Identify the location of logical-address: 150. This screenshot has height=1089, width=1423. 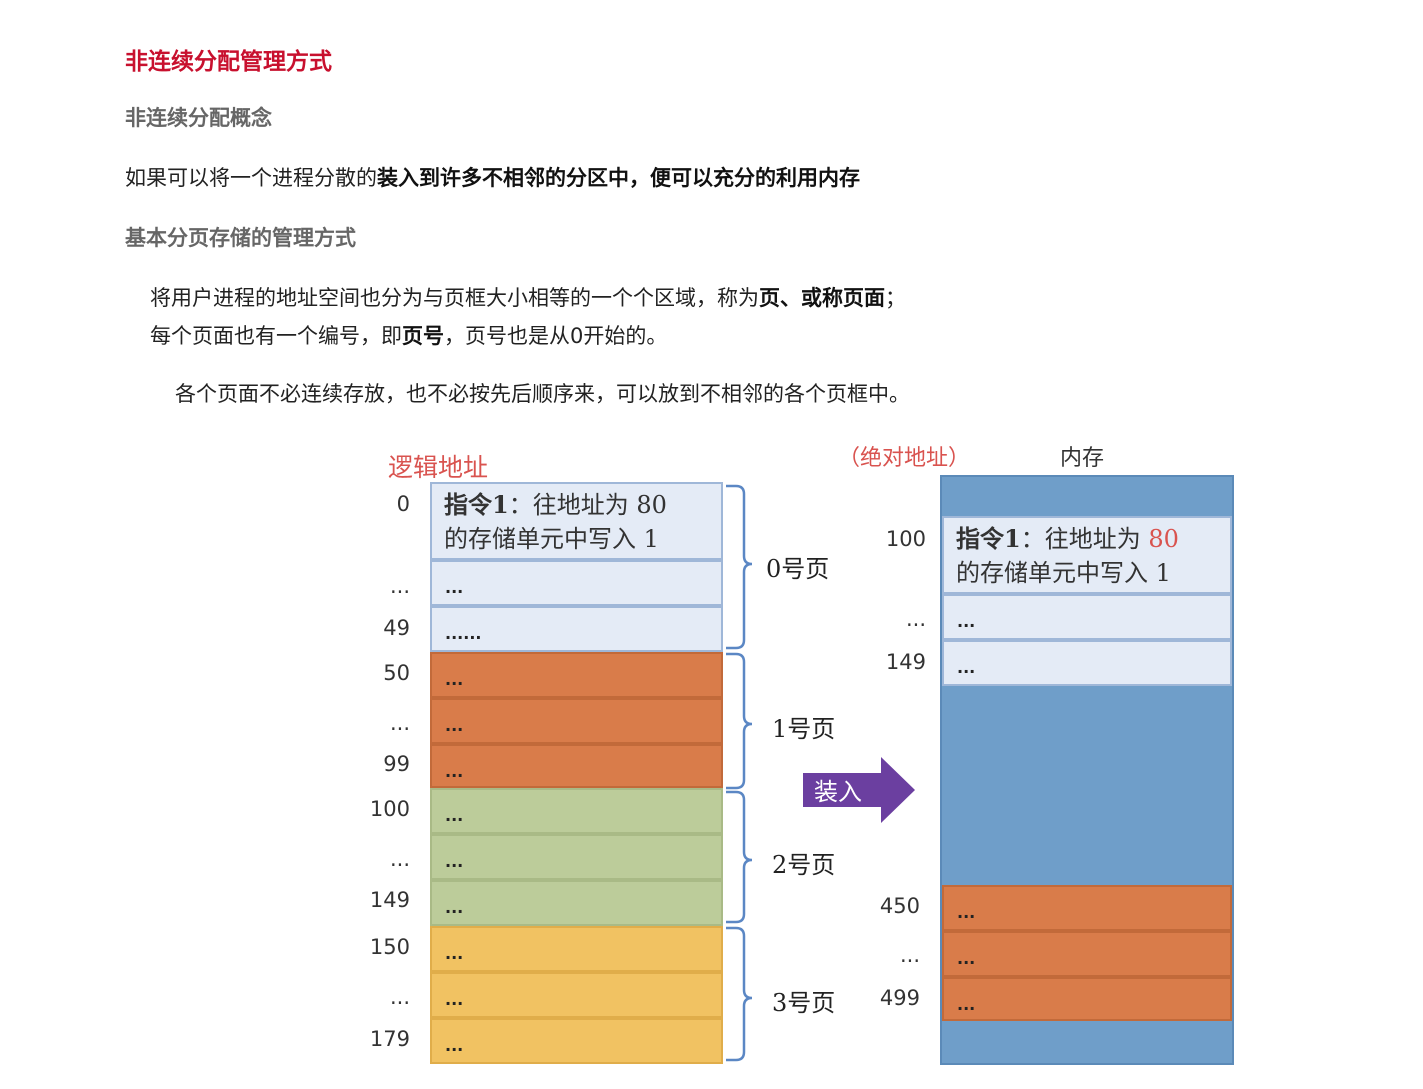
(389, 947).